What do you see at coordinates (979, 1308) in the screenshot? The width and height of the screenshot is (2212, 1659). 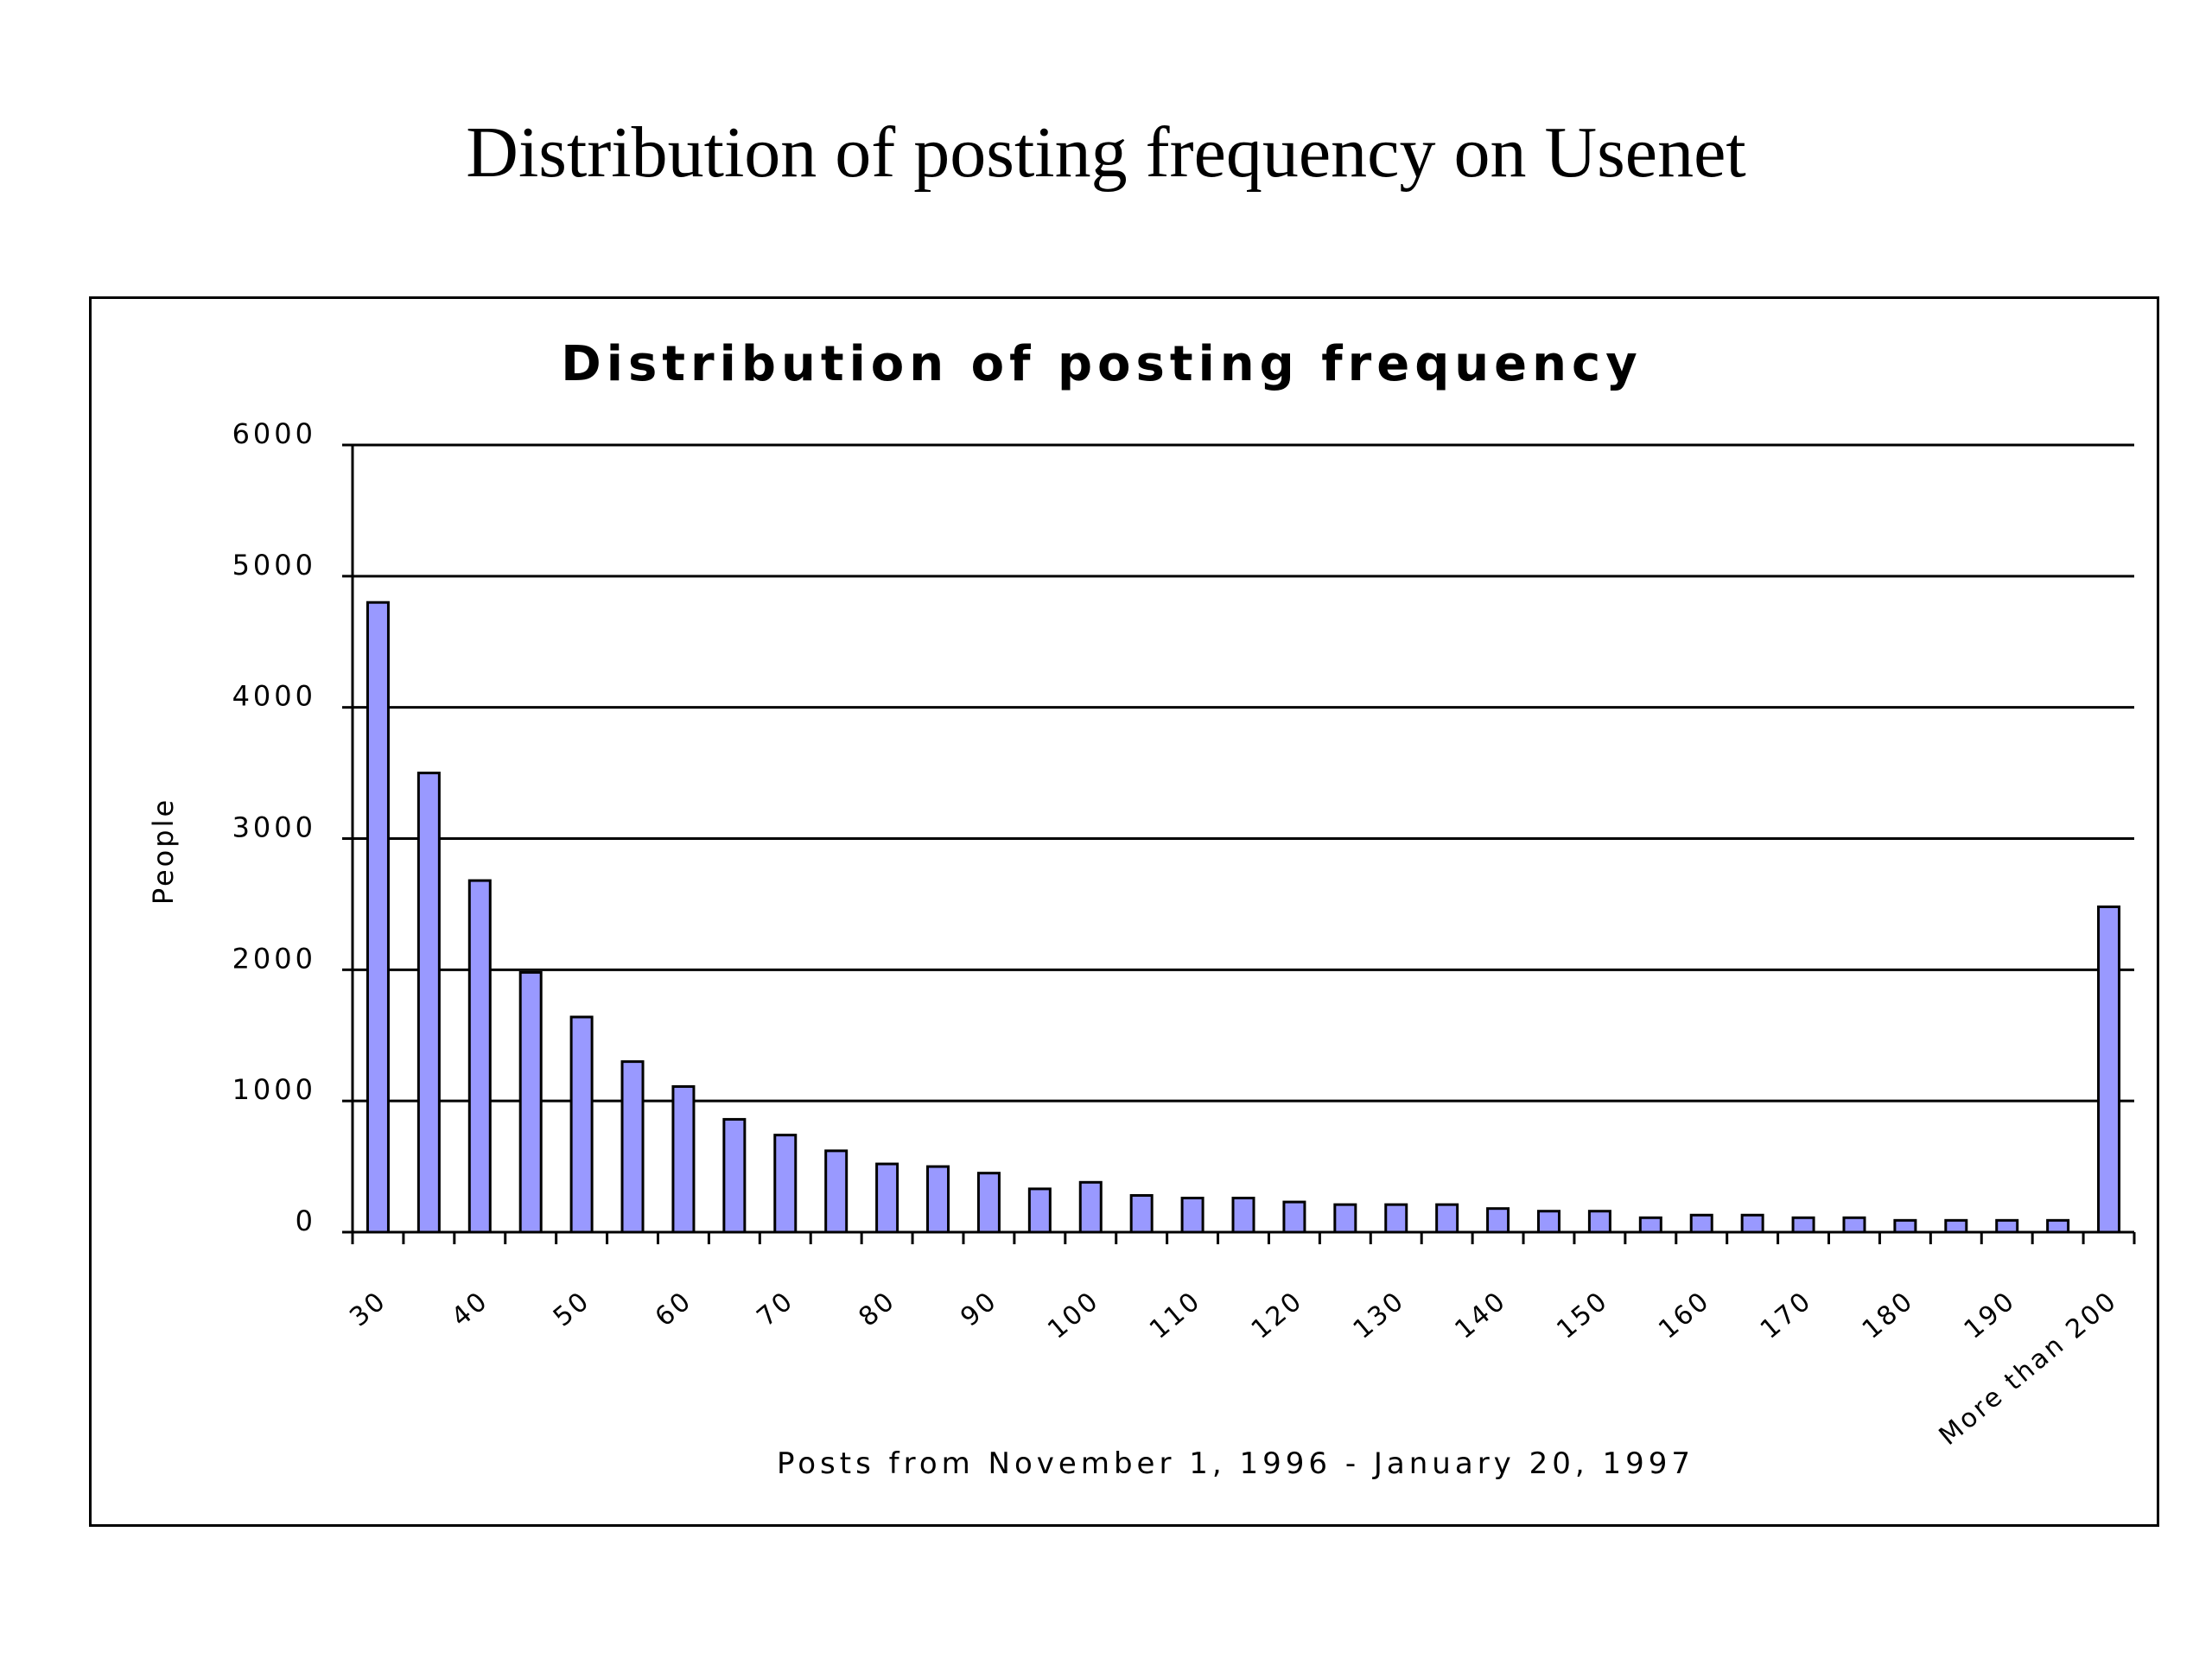 I see `x-tick-label: 90` at bounding box center [979, 1308].